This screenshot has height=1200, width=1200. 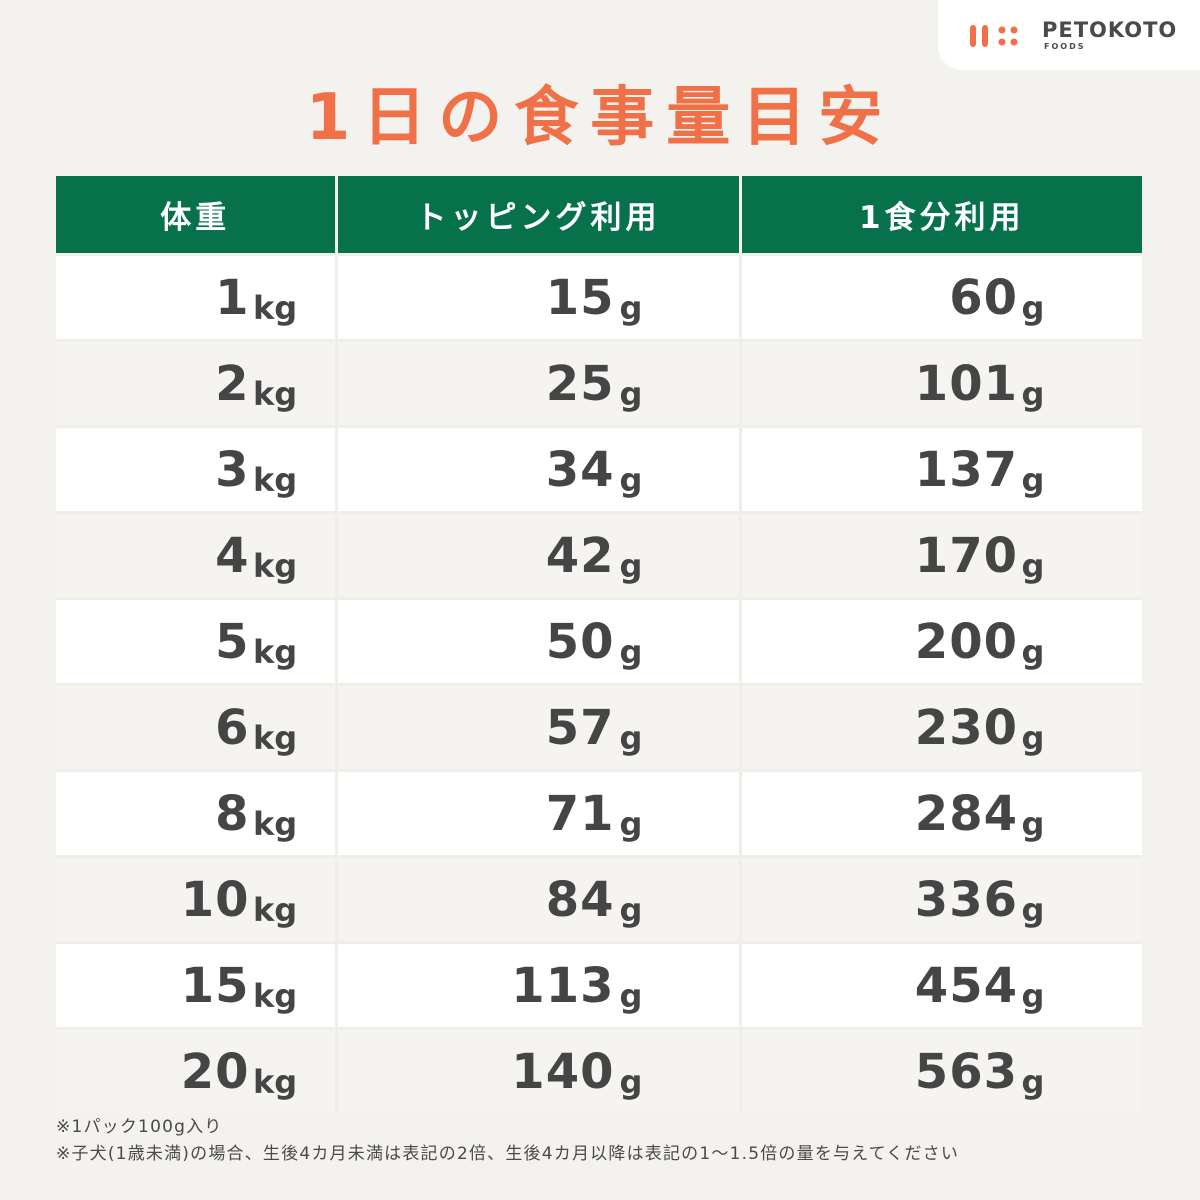 What do you see at coordinates (580, 642) in the screenshot?
I see `topping-amount-value: 50` at bounding box center [580, 642].